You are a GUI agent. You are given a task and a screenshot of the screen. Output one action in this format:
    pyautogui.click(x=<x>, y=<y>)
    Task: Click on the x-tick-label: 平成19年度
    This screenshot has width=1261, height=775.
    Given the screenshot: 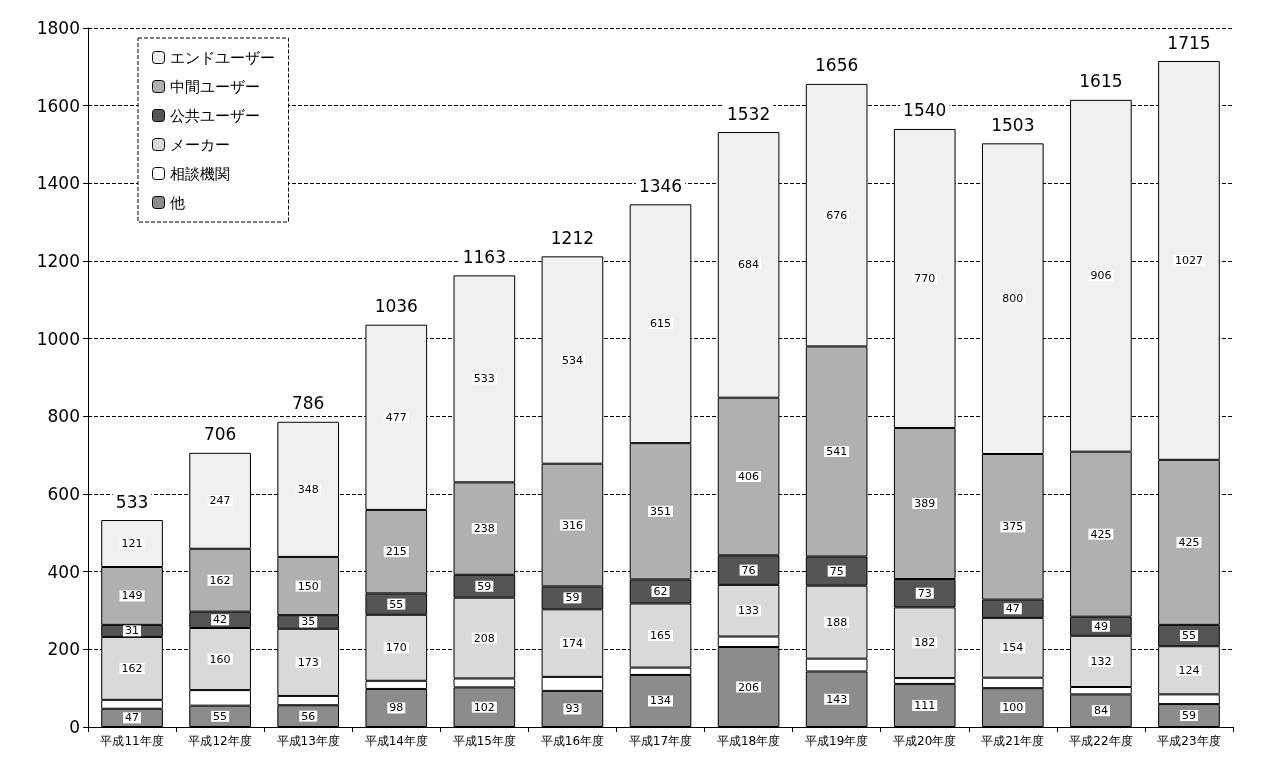 What is the action you would take?
    pyautogui.click(x=837, y=741)
    